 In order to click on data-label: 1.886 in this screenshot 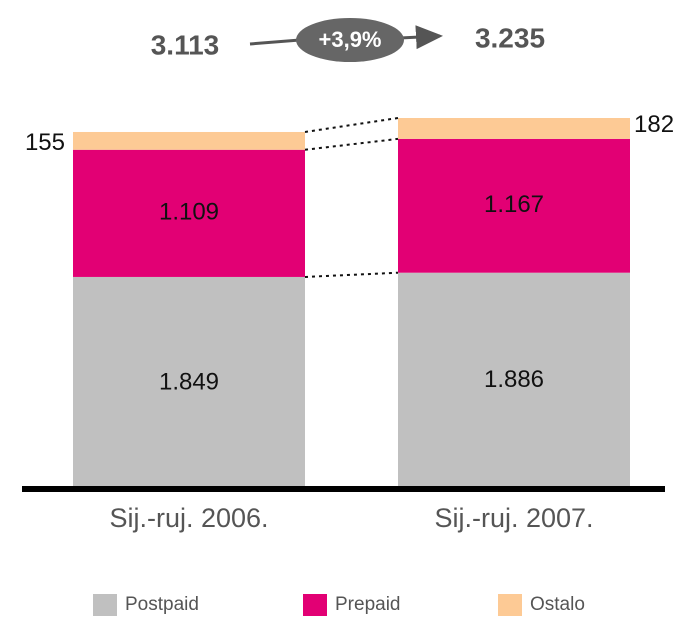, I will do `click(514, 379)`.